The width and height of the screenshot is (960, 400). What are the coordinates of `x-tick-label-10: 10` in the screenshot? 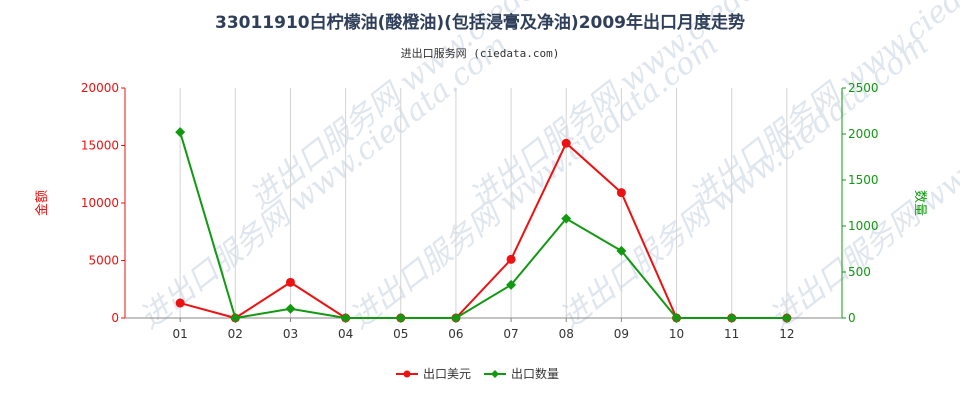 It's located at (676, 334).